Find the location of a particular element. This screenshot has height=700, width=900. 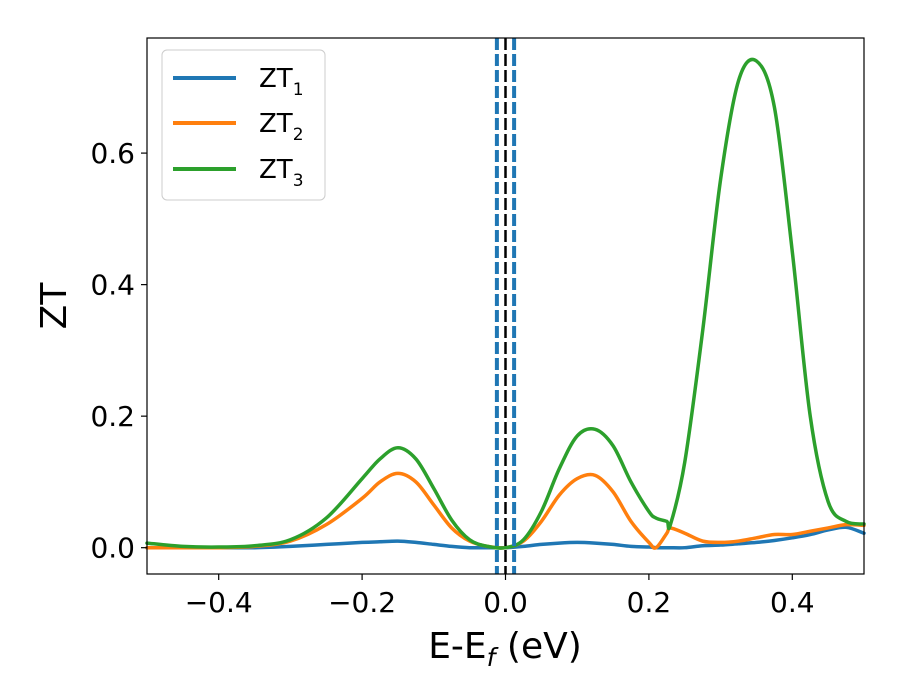

y-axis-title: ZT is located at coordinates (54, 306).